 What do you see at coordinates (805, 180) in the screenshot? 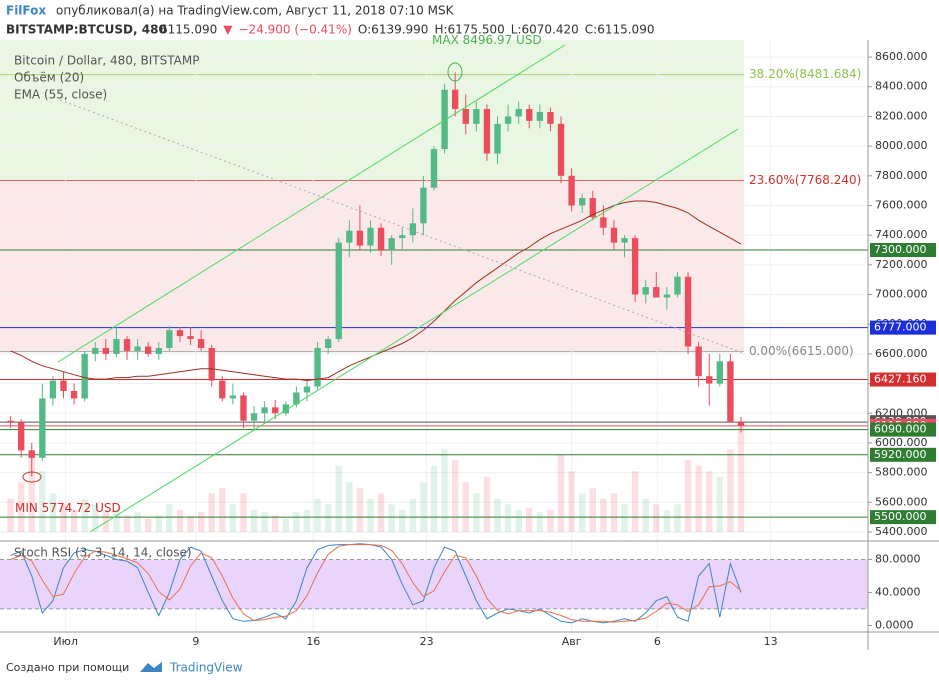
I see `fib-label: 23.60%(7768.240)` at bounding box center [805, 180].